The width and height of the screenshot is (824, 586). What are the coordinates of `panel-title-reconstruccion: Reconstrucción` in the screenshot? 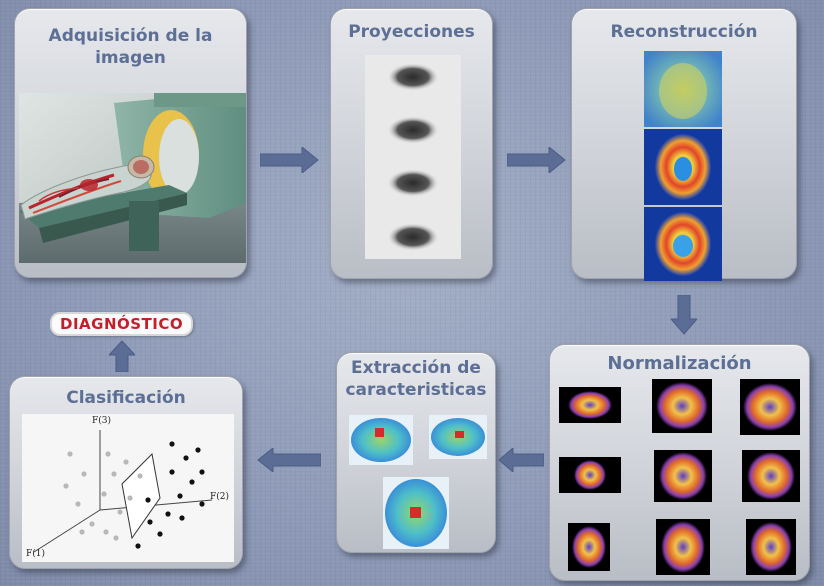 It's located at (684, 32).